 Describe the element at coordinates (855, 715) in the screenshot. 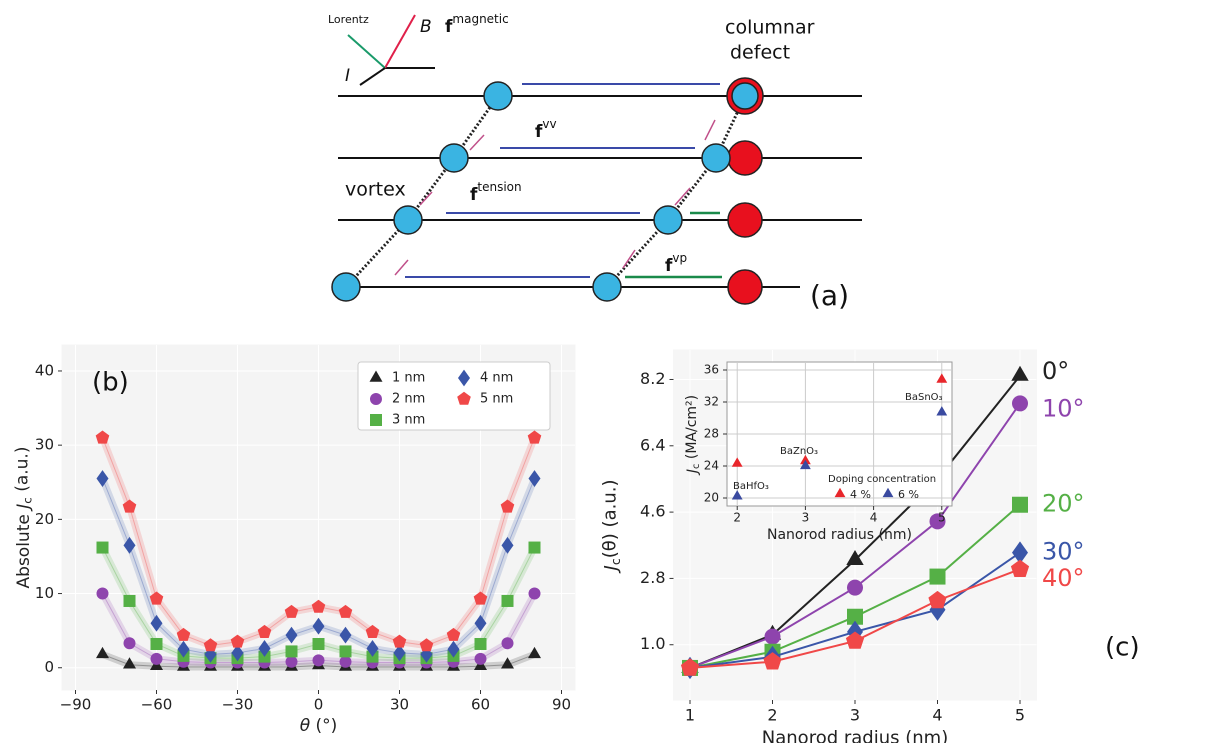

I see `x-tick-label: 3` at that location.